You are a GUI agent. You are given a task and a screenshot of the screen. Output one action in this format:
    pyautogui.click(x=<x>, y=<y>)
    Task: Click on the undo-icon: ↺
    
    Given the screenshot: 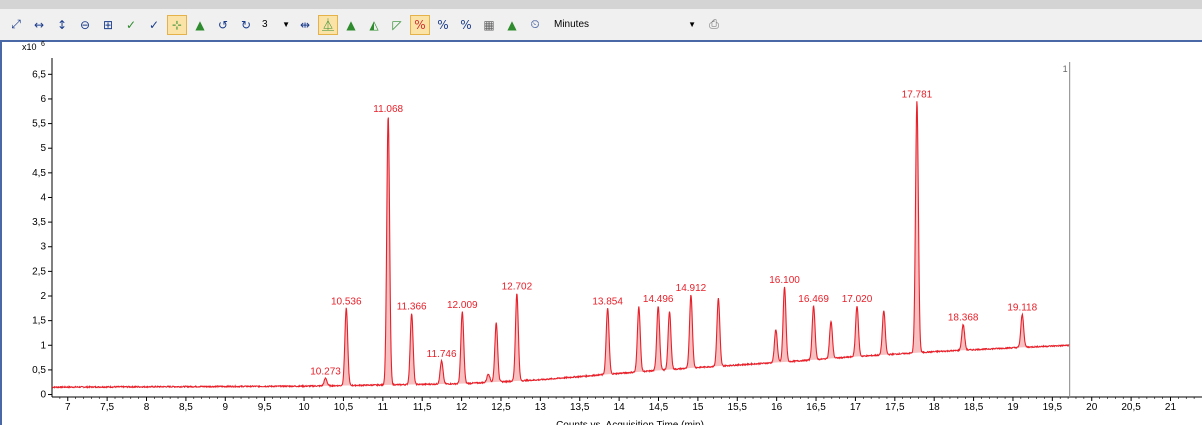 What is the action you would take?
    pyautogui.click(x=223, y=24)
    